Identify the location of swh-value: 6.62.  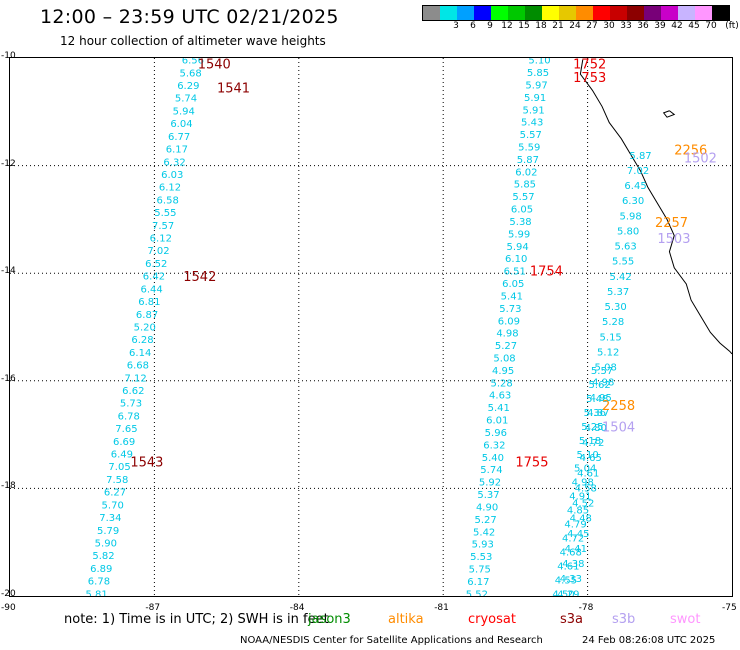
(133, 391).